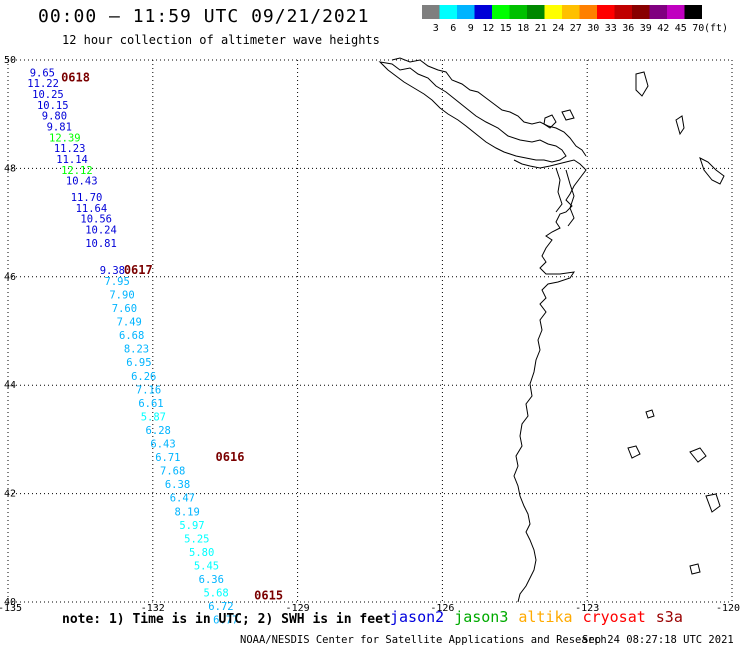 Image resolution: width=740 pixels, height=650 pixels. Describe the element at coordinates (575, 19) in the screenshot. I see `color-legend: 3 6 9 12 15 18 21 24 27 30 33 36 39 42 45 70 (ft)` at that location.